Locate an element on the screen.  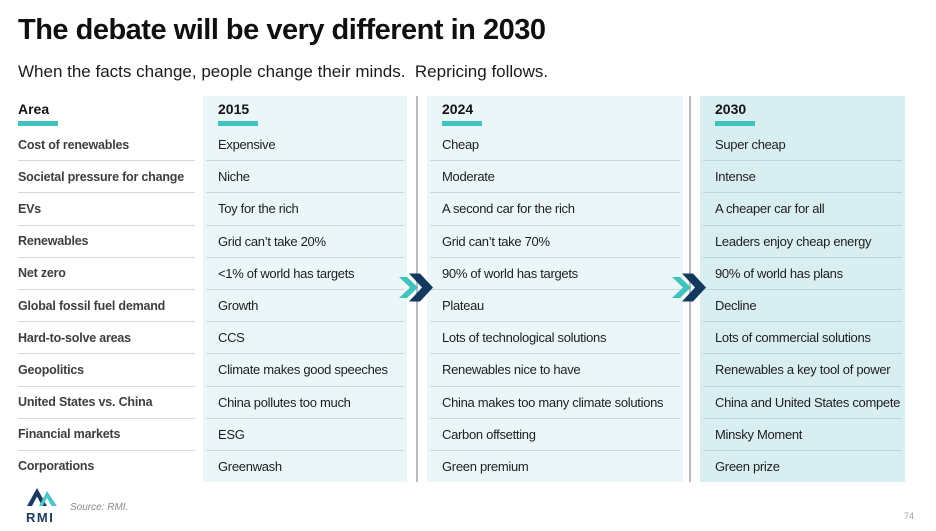
source-note: Source: RMI. is located at coordinates (99, 507).